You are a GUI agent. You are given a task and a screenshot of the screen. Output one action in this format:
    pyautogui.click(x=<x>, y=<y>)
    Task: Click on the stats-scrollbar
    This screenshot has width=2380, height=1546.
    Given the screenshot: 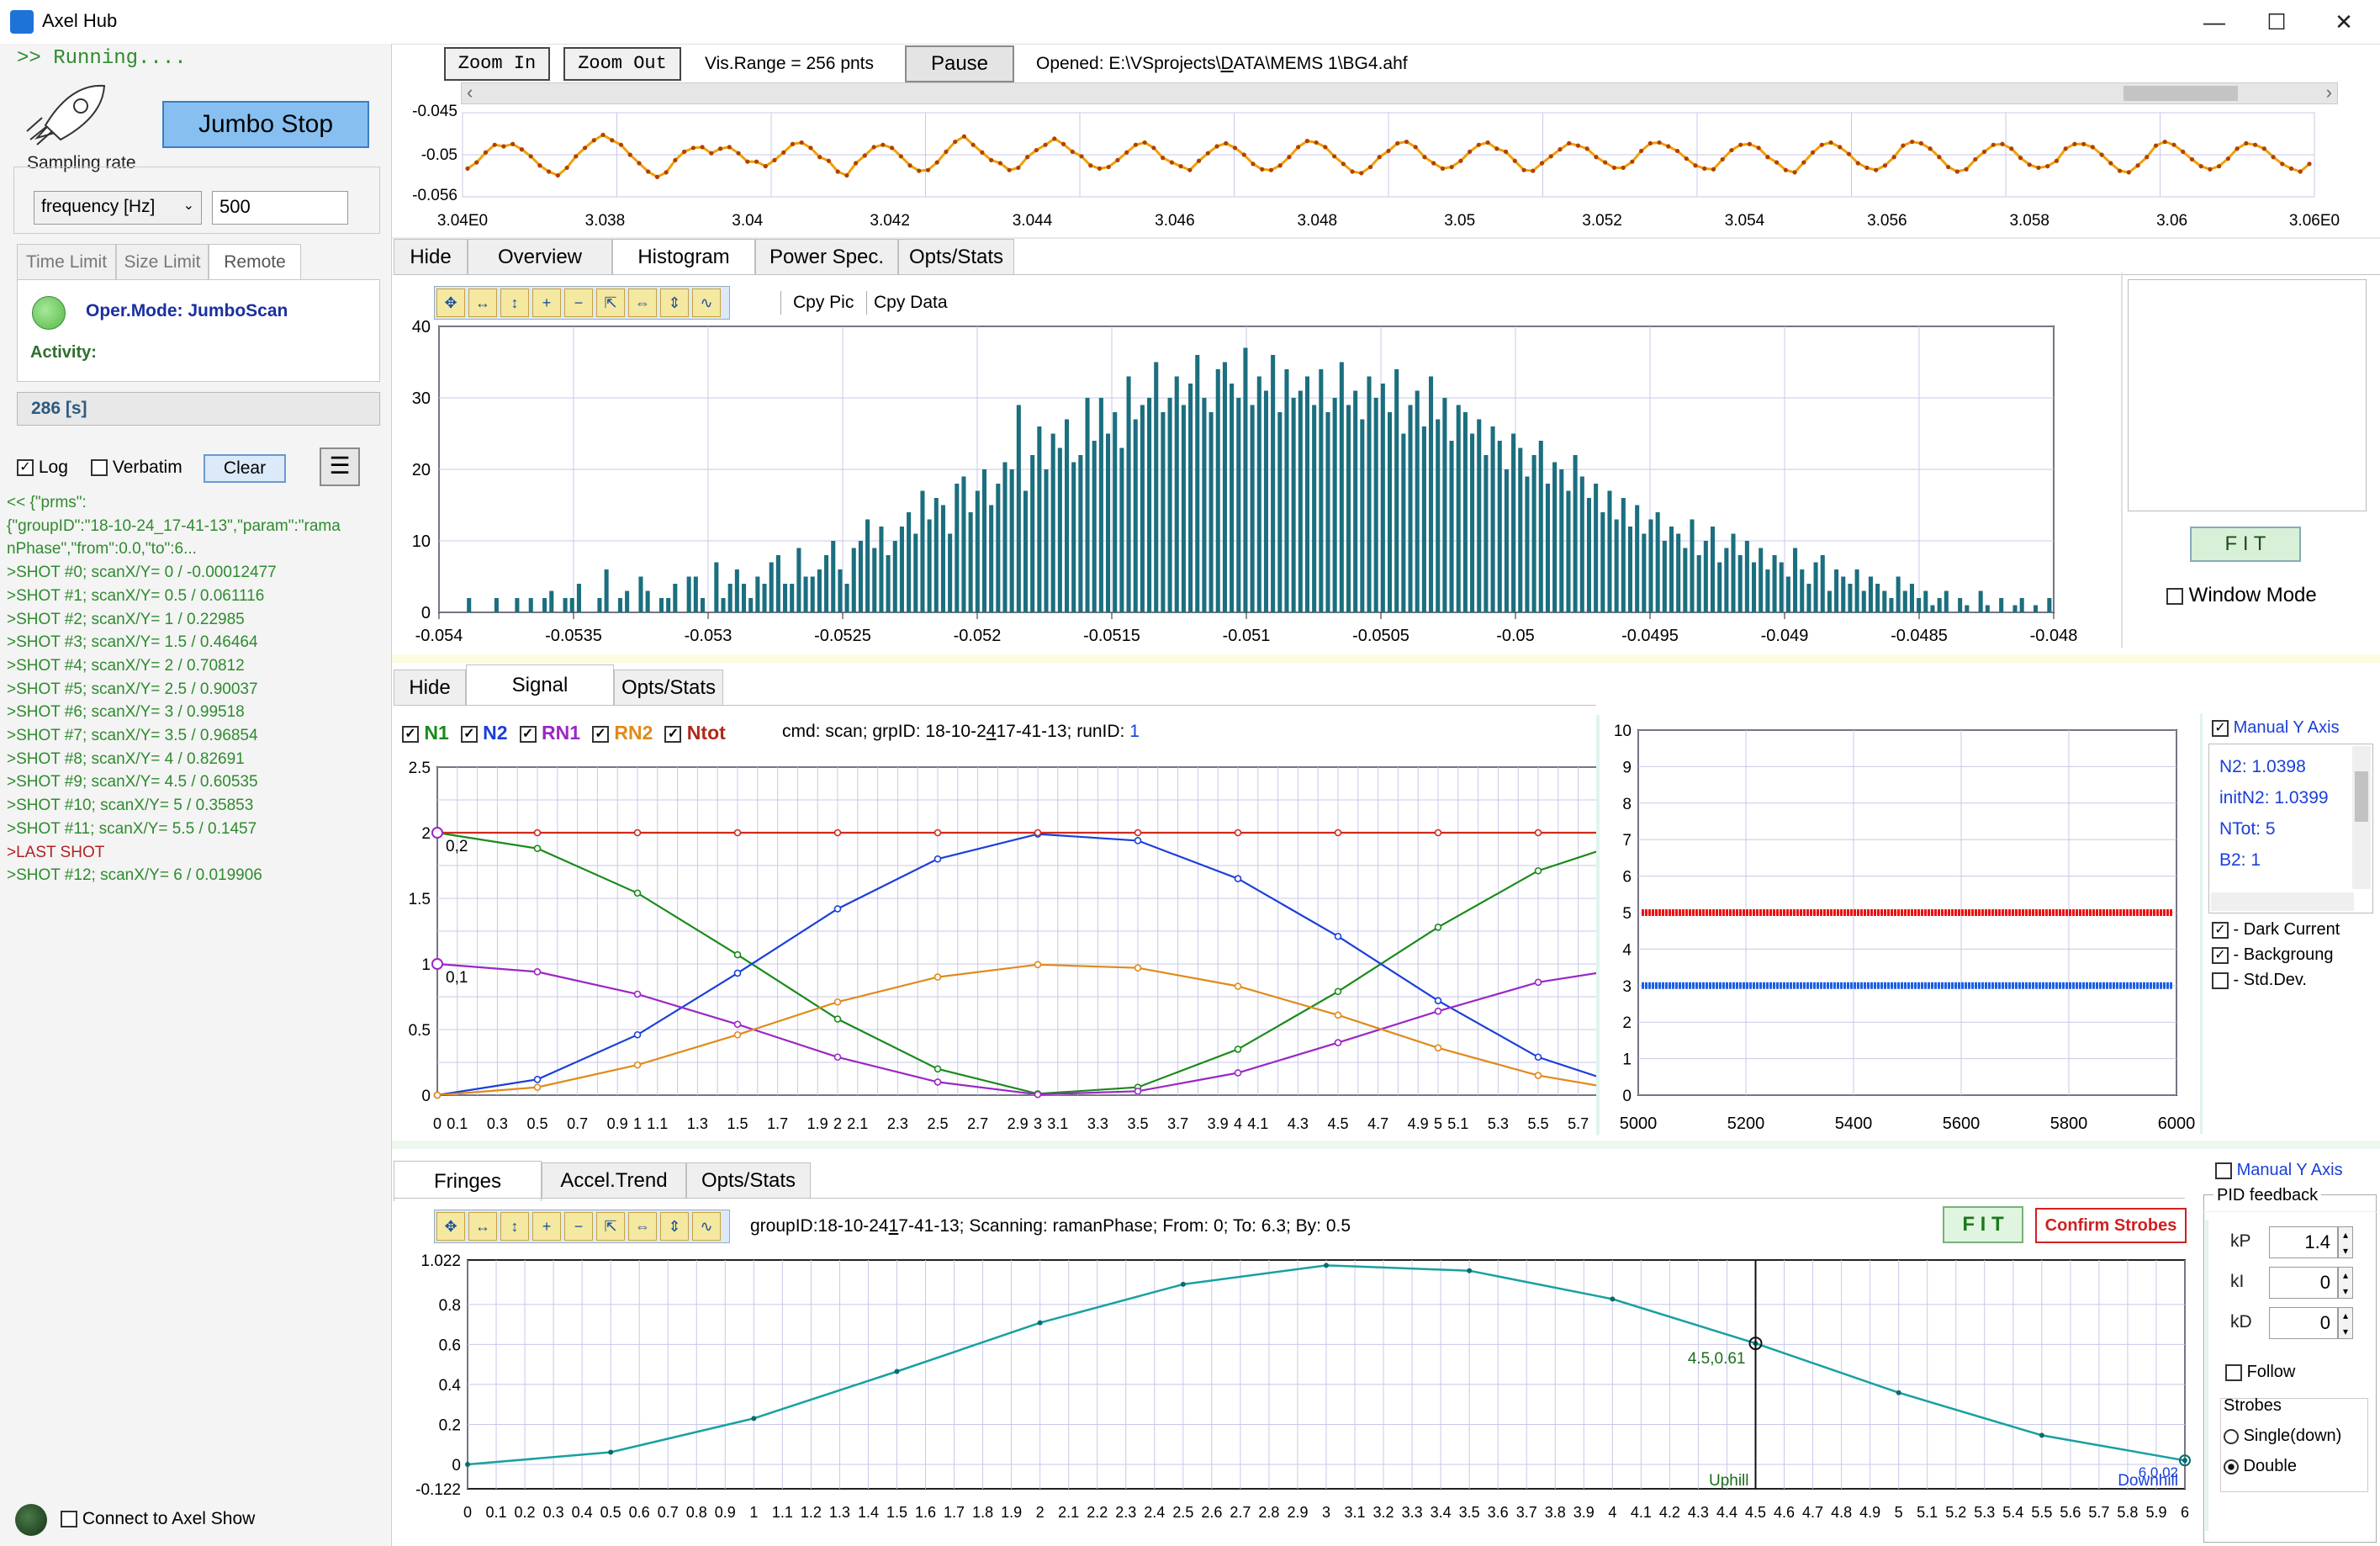 What is the action you would take?
    pyautogui.click(x=2361, y=818)
    